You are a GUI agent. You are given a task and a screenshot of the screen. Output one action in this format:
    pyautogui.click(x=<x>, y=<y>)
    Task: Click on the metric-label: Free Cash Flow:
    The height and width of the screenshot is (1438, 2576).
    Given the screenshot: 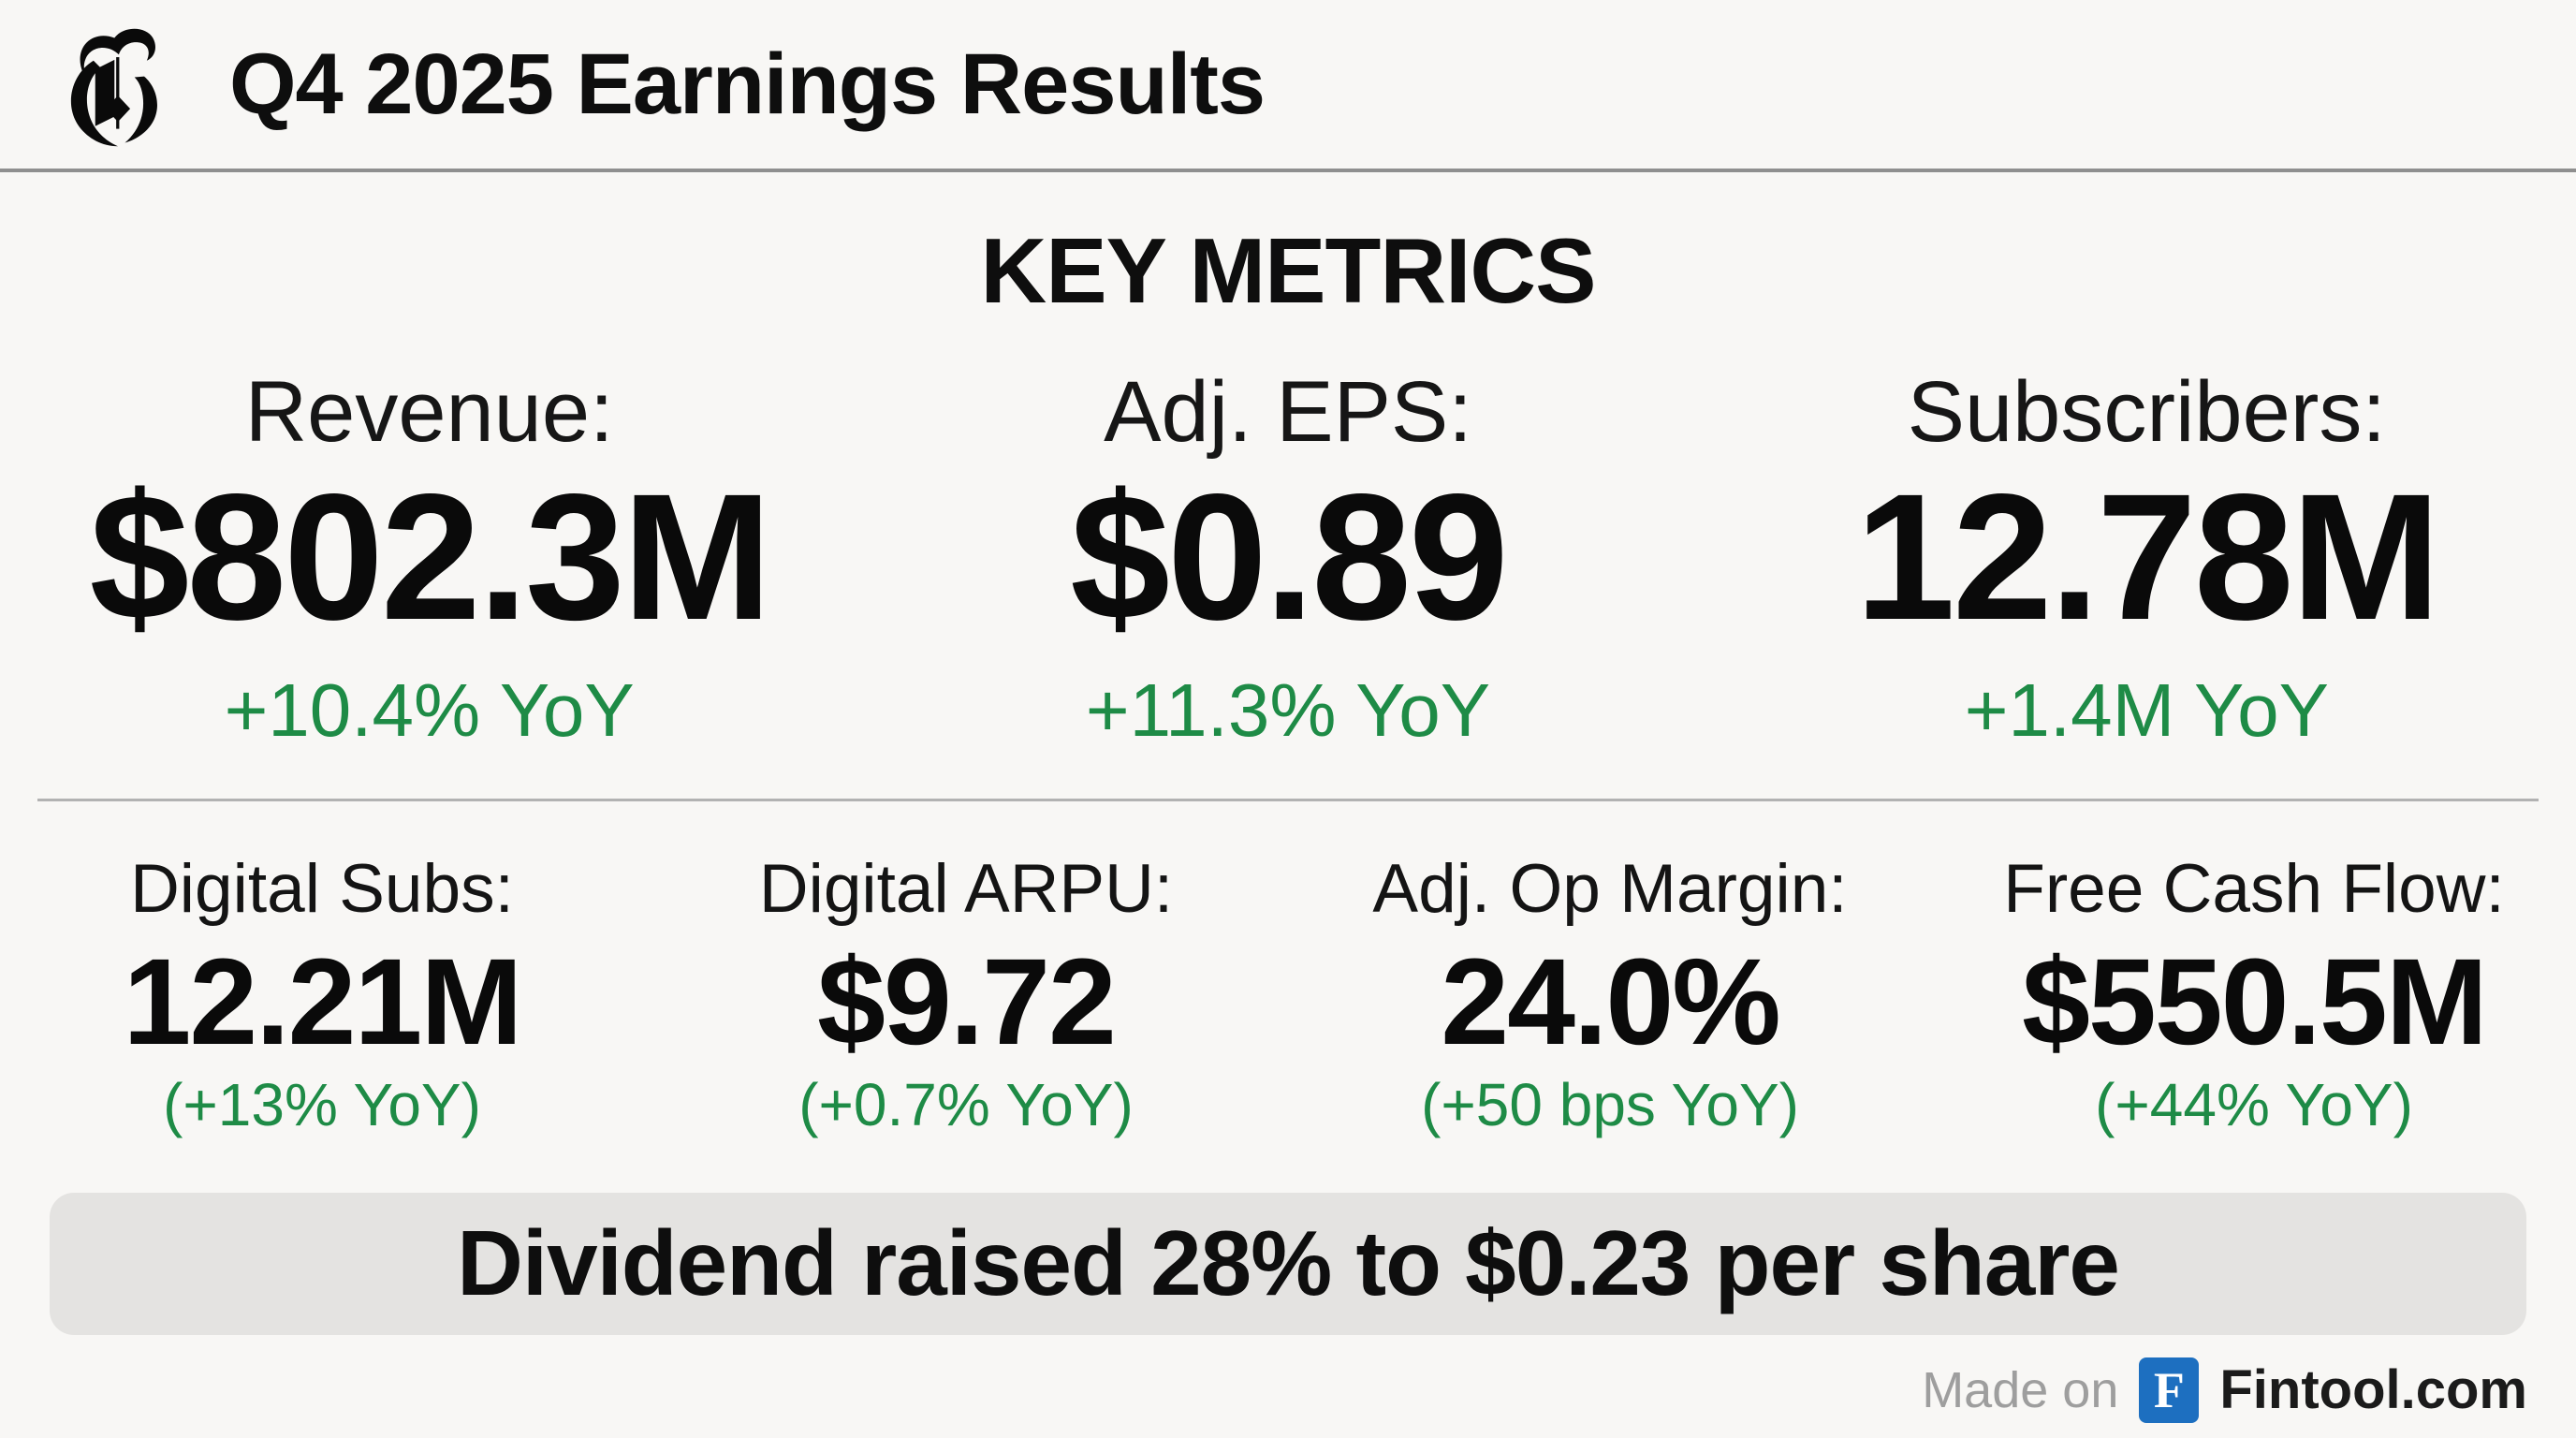 What is the action you would take?
    pyautogui.click(x=2254, y=889)
    